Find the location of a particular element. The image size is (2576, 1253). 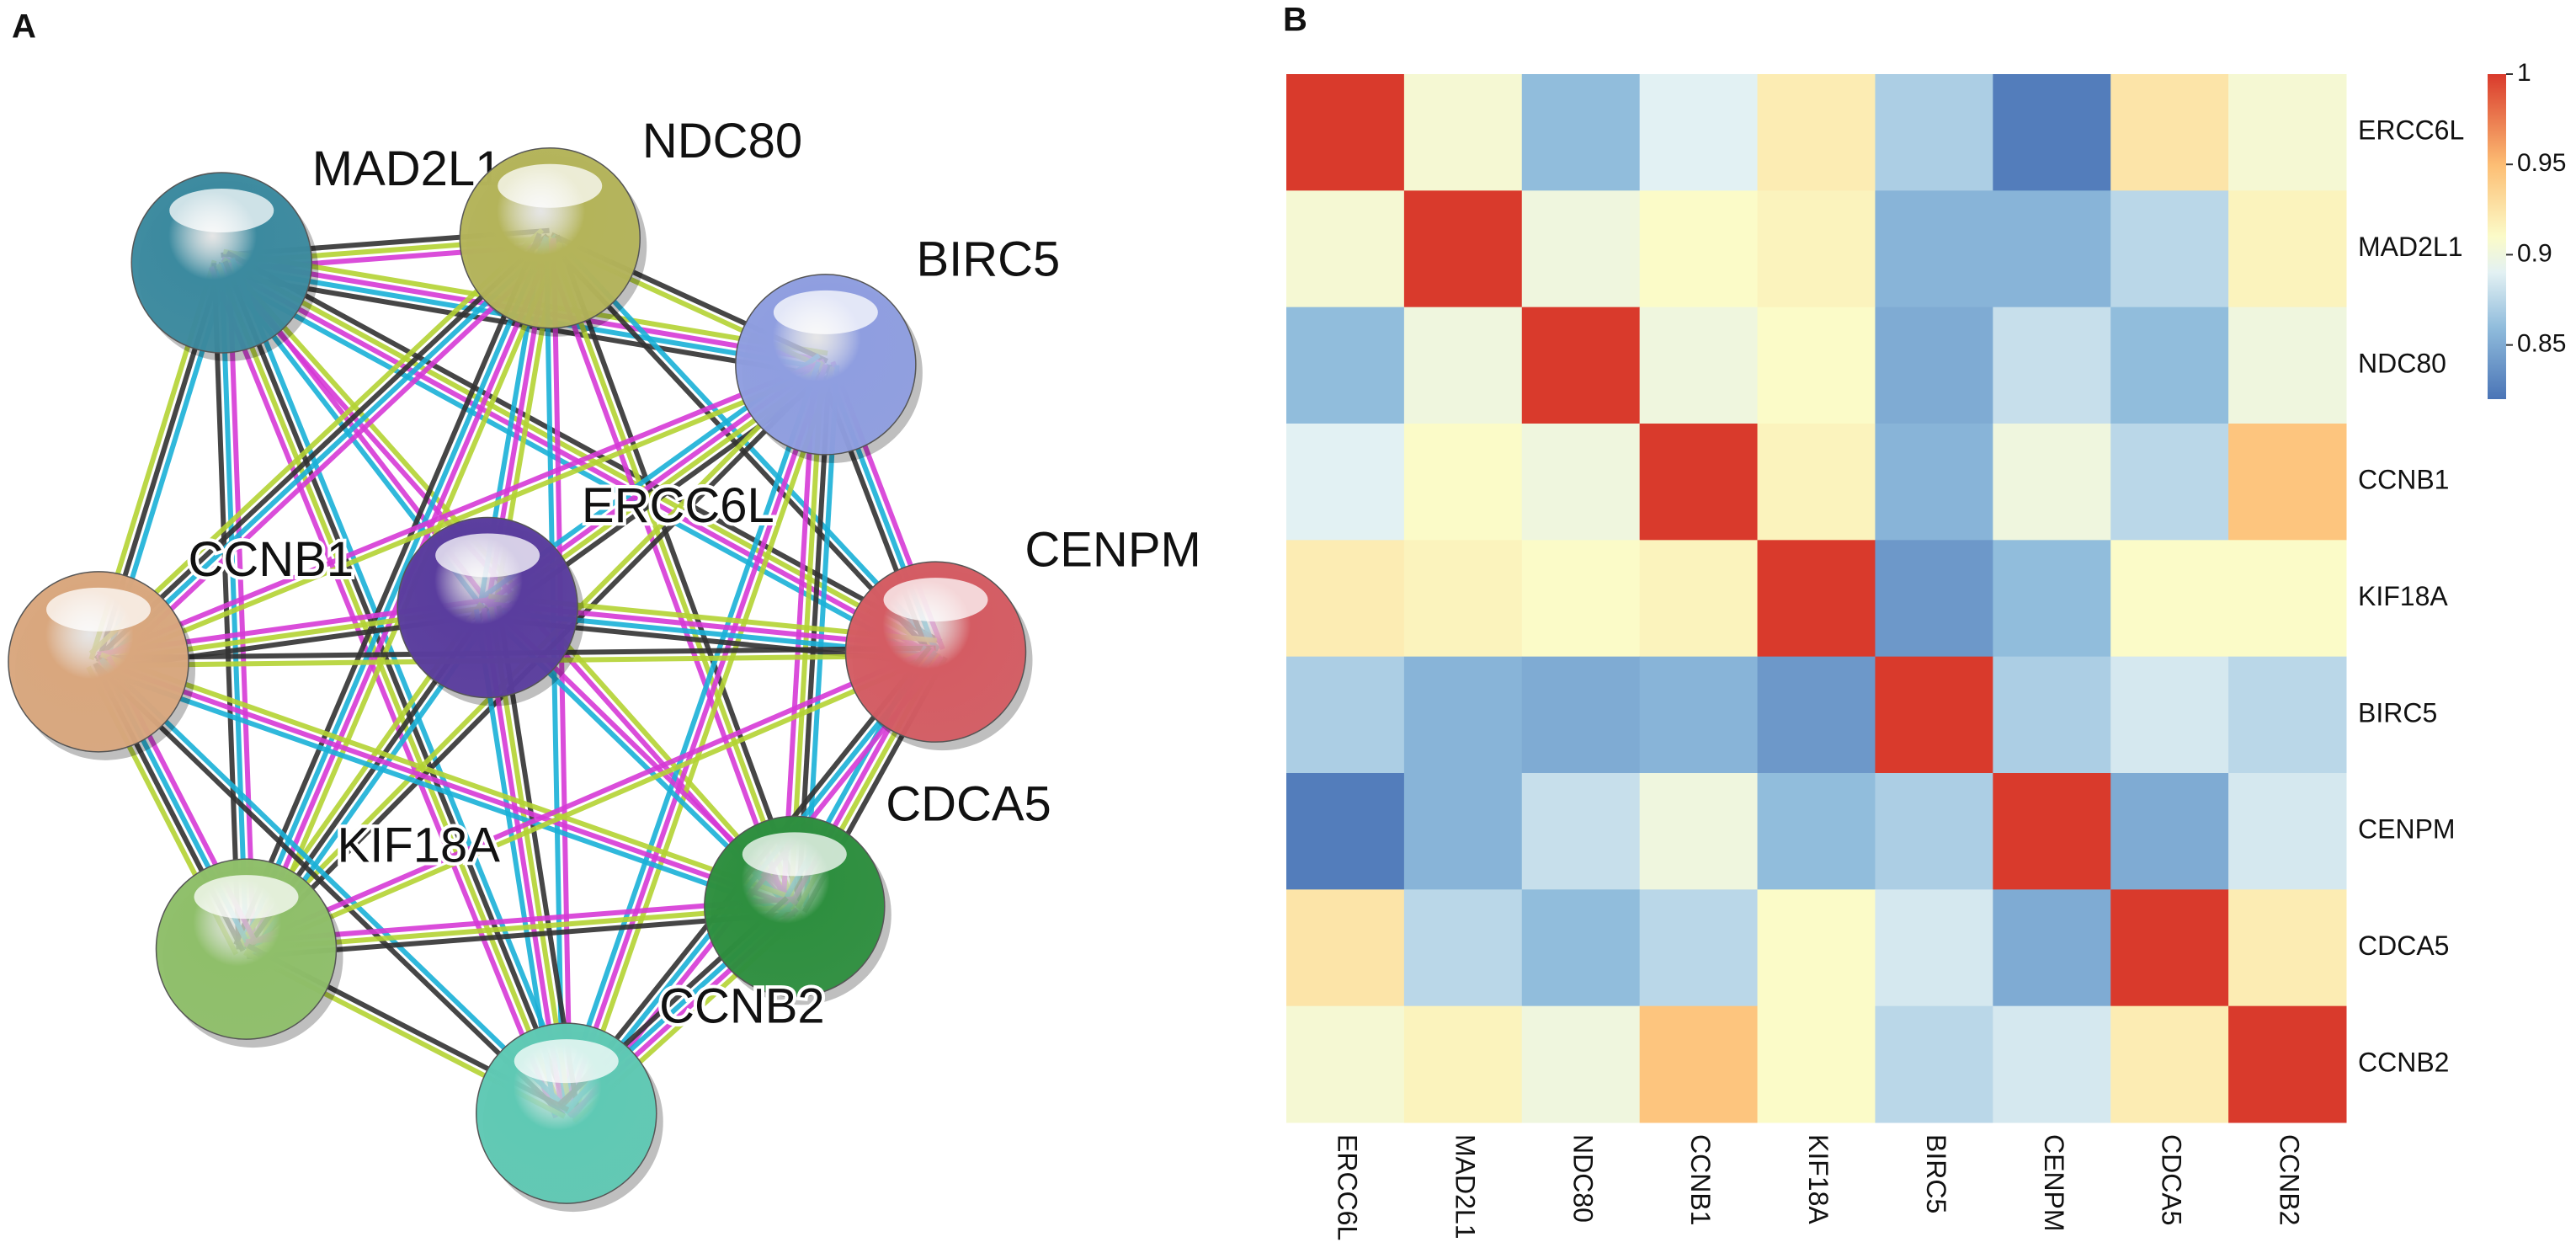

row-label: CCNB2 is located at coordinates (2403, 1062).